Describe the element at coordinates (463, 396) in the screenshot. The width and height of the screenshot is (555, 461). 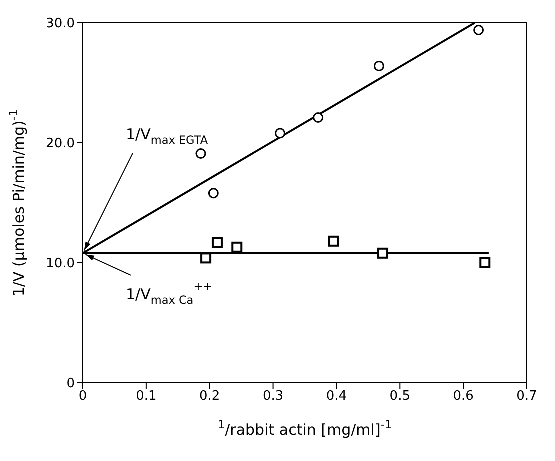
I see `x-tick-label: 0.6` at that location.